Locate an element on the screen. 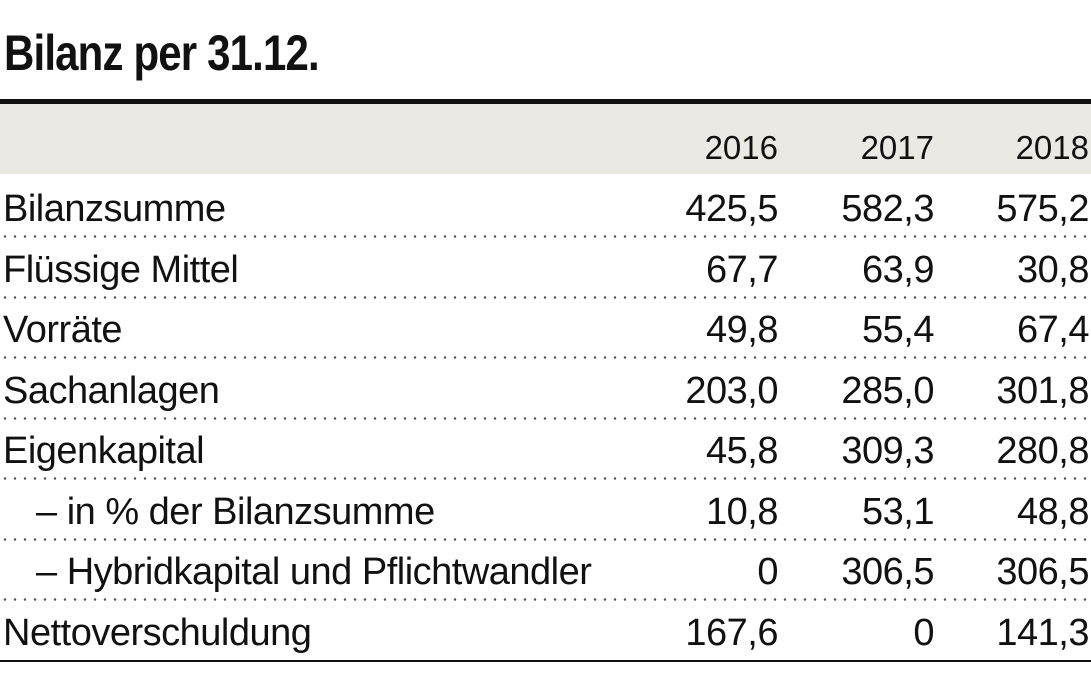  row-label: – in % der Bilanzsumme is located at coordinates (235, 512).